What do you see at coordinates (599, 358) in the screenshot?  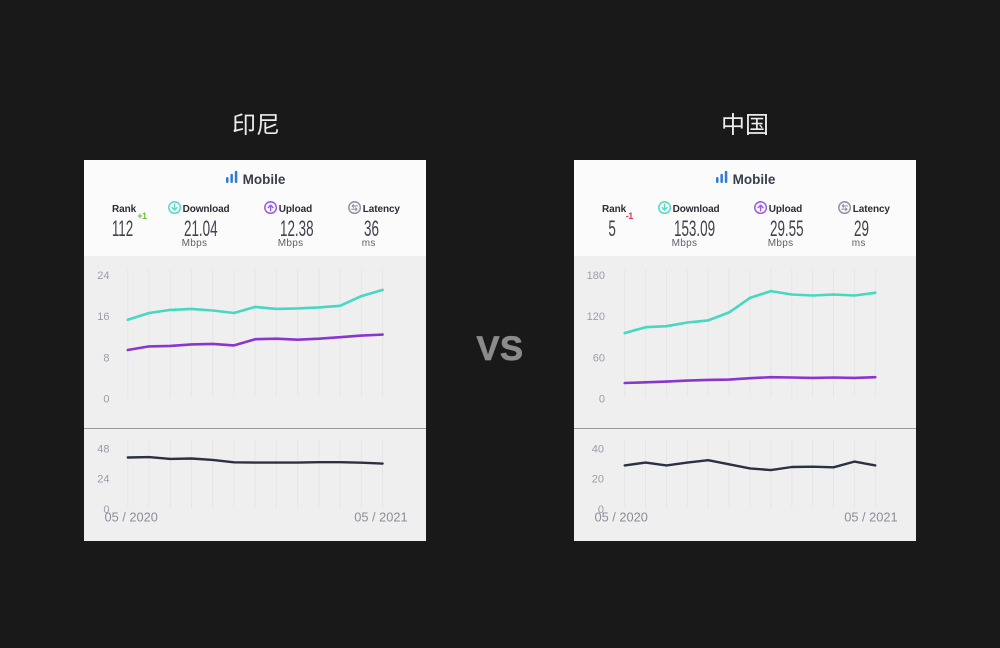 I see `svg-text: 60` at bounding box center [599, 358].